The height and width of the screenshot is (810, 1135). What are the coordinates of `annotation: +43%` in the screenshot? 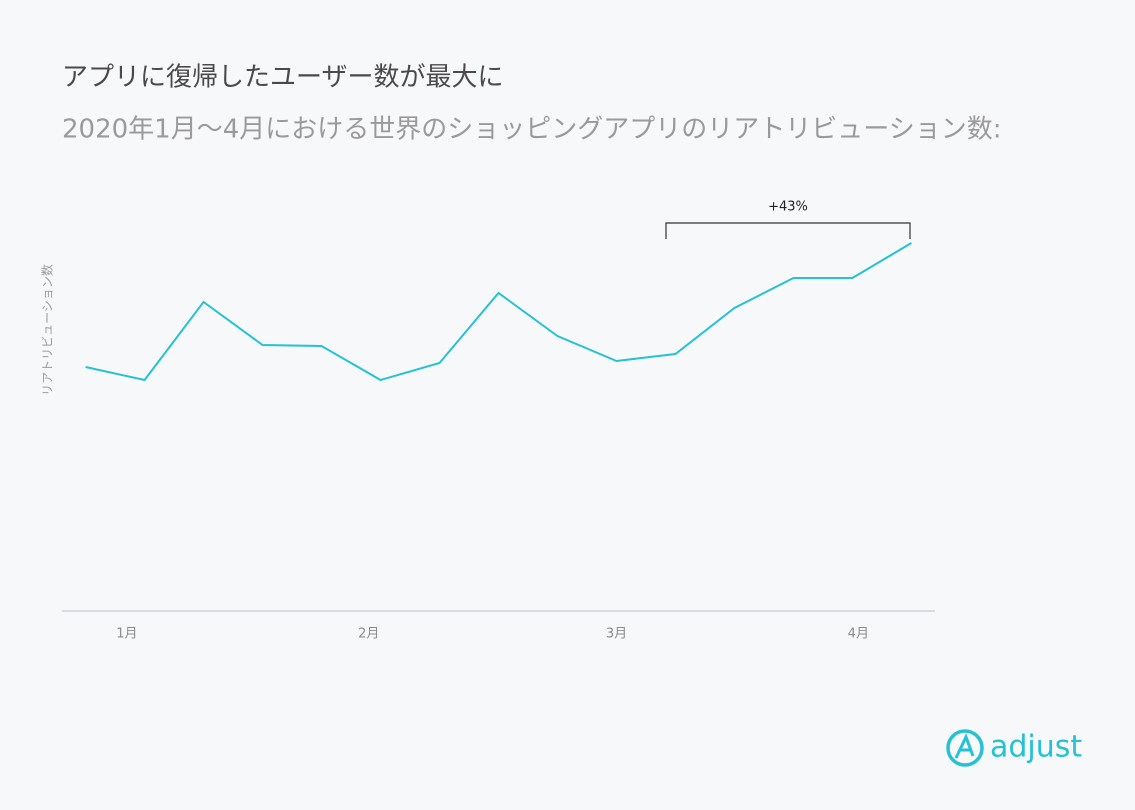 It's located at (788, 207).